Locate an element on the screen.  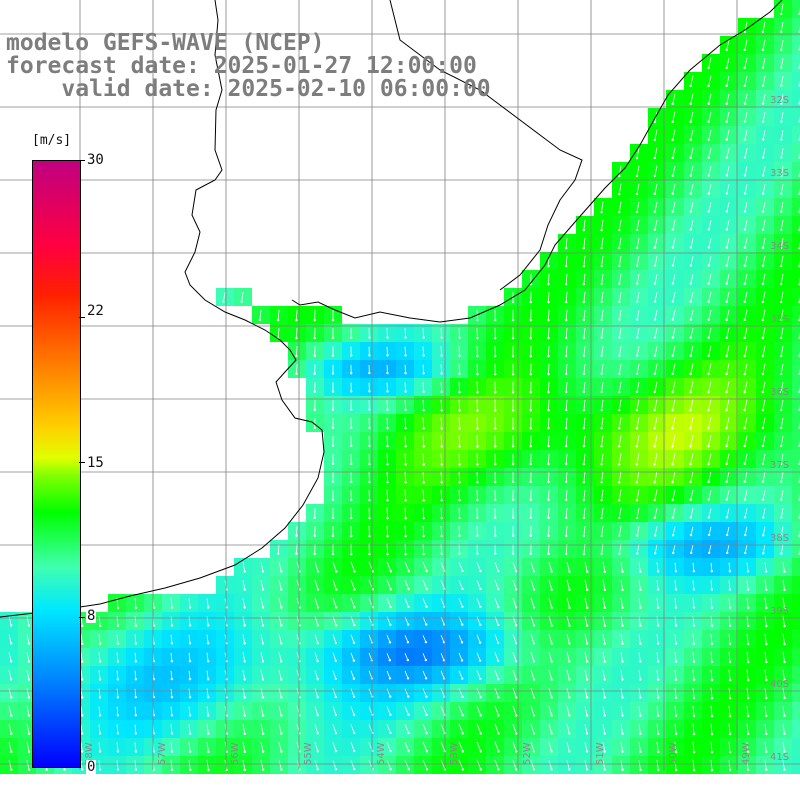
lat-label: 34S is located at coordinates (779, 246).